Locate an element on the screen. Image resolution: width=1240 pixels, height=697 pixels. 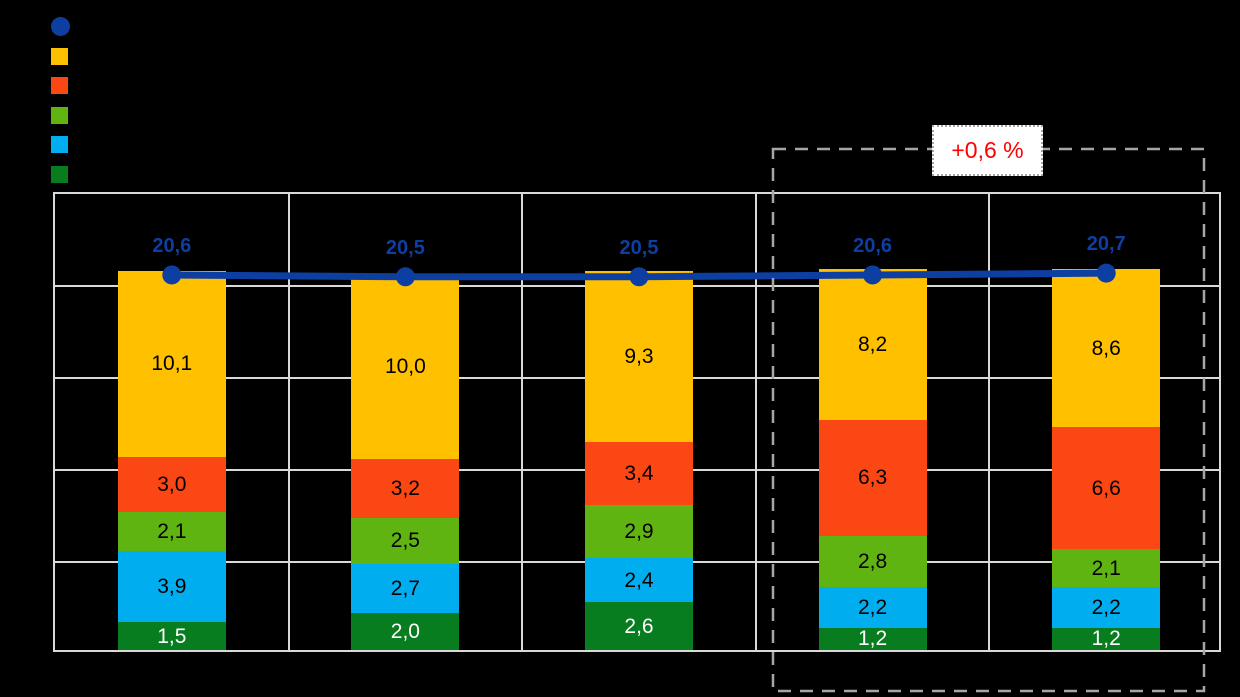
segment-value-label: 9,3 is located at coordinates (639, 357).